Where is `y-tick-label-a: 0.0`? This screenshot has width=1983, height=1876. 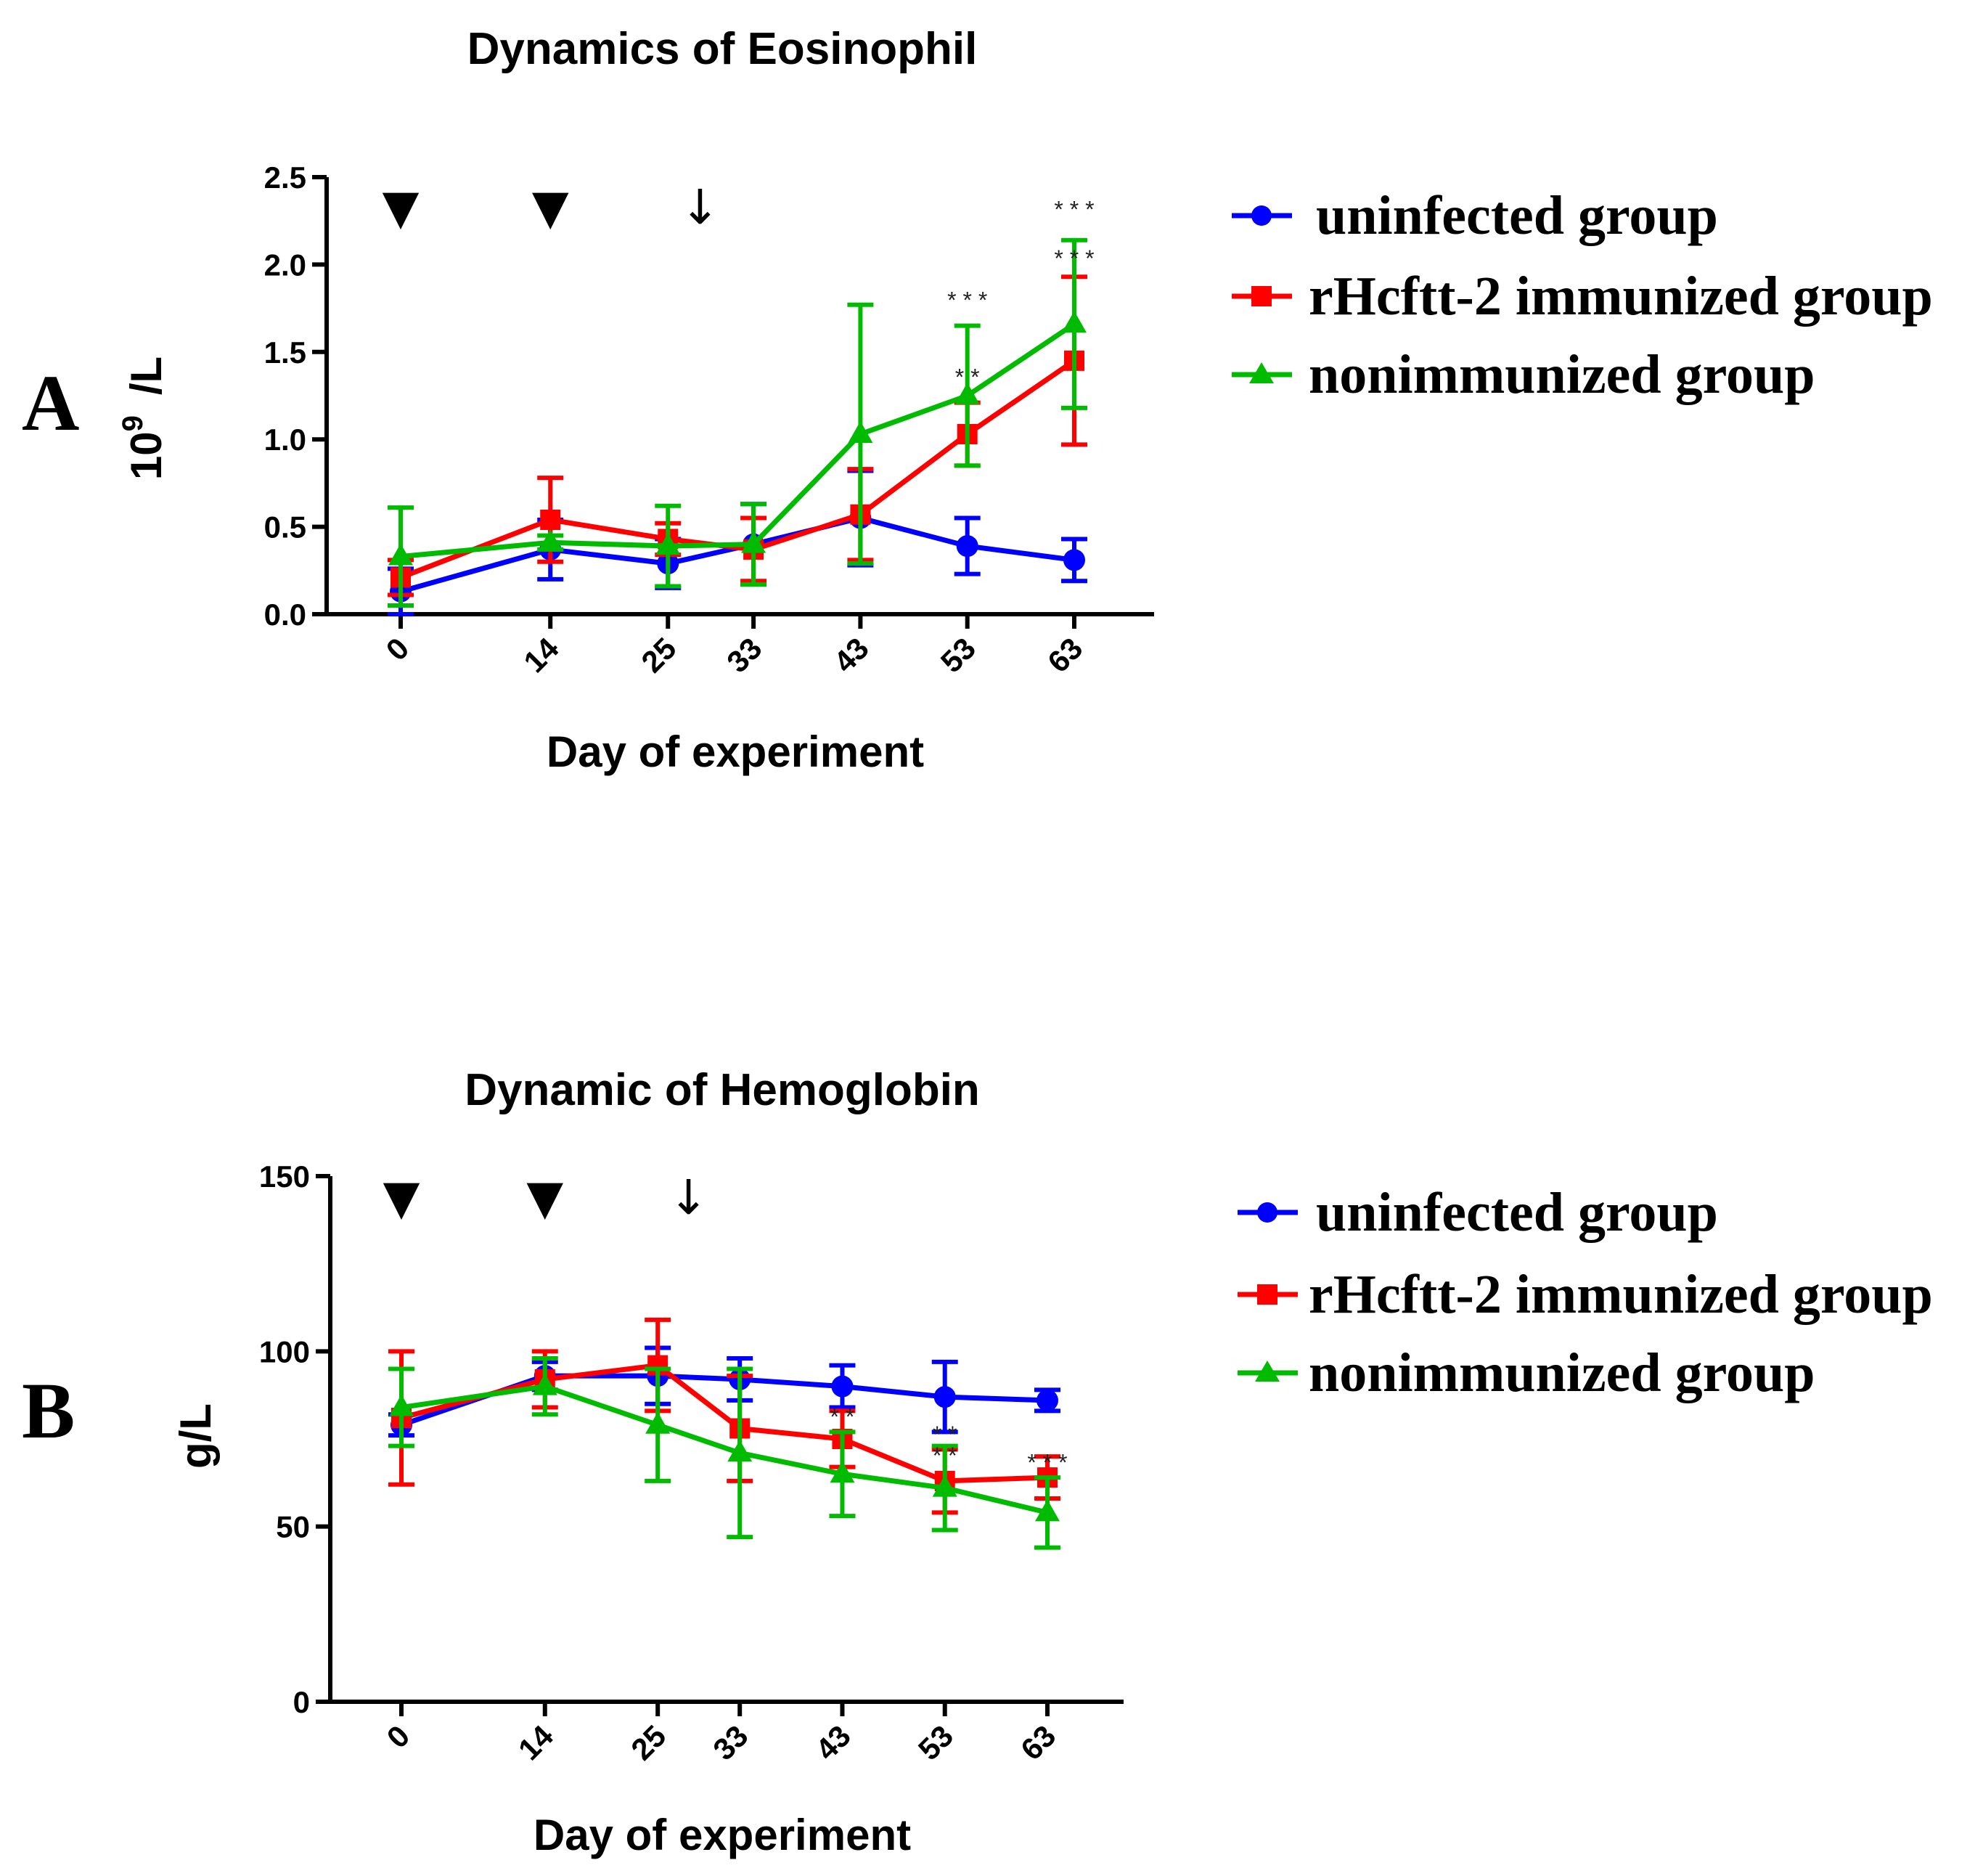
y-tick-label-a: 0.0 is located at coordinates (285, 615).